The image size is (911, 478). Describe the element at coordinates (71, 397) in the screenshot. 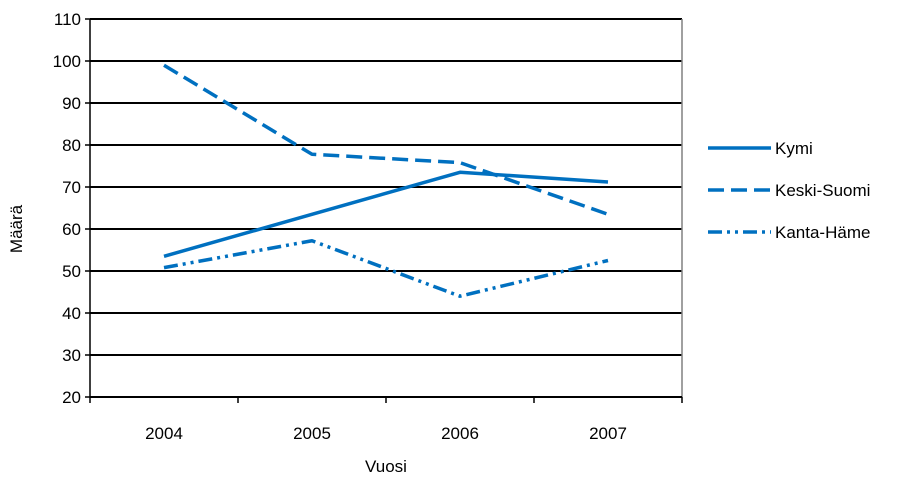

I see `y-tick-label: 20` at that location.